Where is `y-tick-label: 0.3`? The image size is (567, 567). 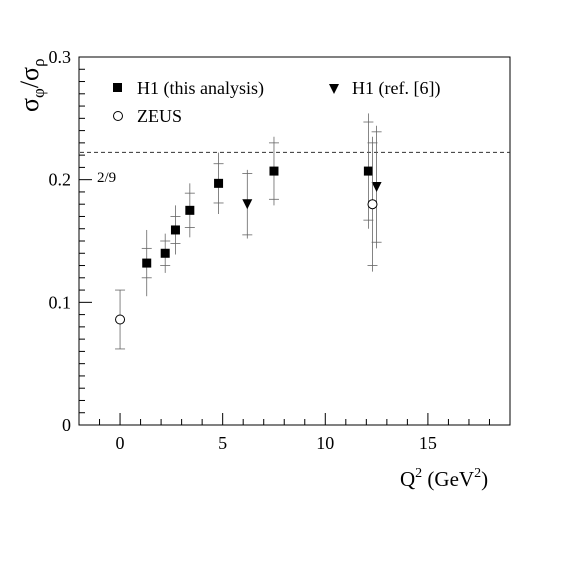 y-tick-label: 0.3 is located at coordinates (60, 57).